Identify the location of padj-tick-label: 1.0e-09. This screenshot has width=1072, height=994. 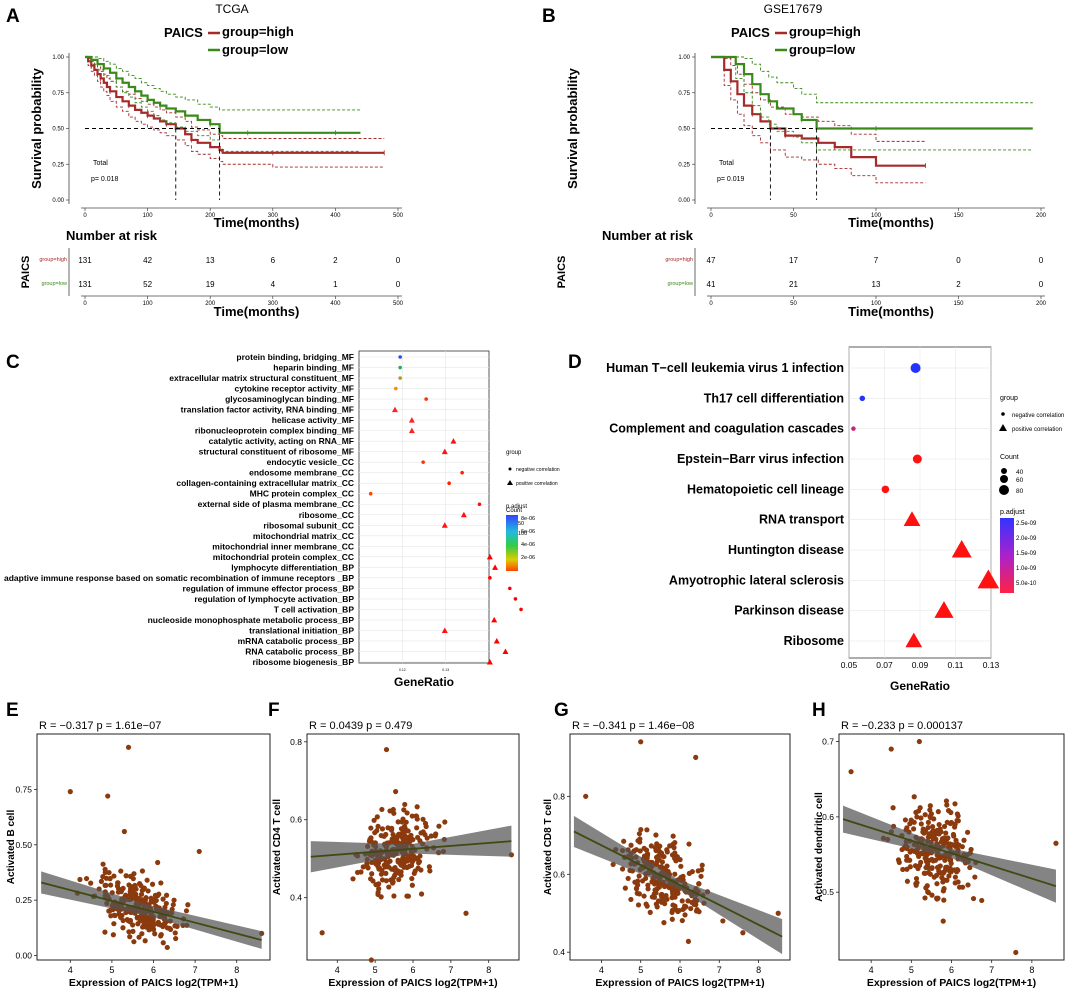
(1026, 569).